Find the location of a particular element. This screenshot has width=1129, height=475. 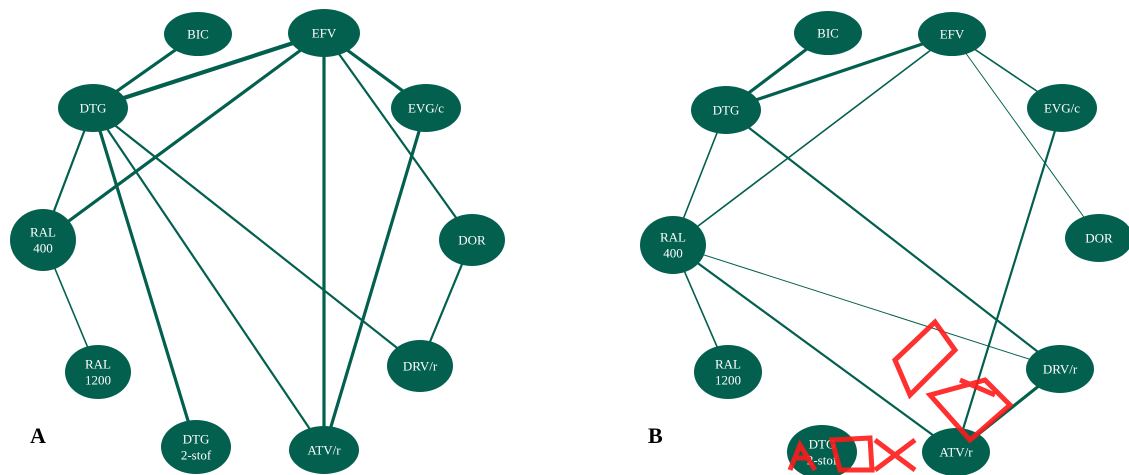

node-a-dtg: DTG is located at coordinates (93, 108).